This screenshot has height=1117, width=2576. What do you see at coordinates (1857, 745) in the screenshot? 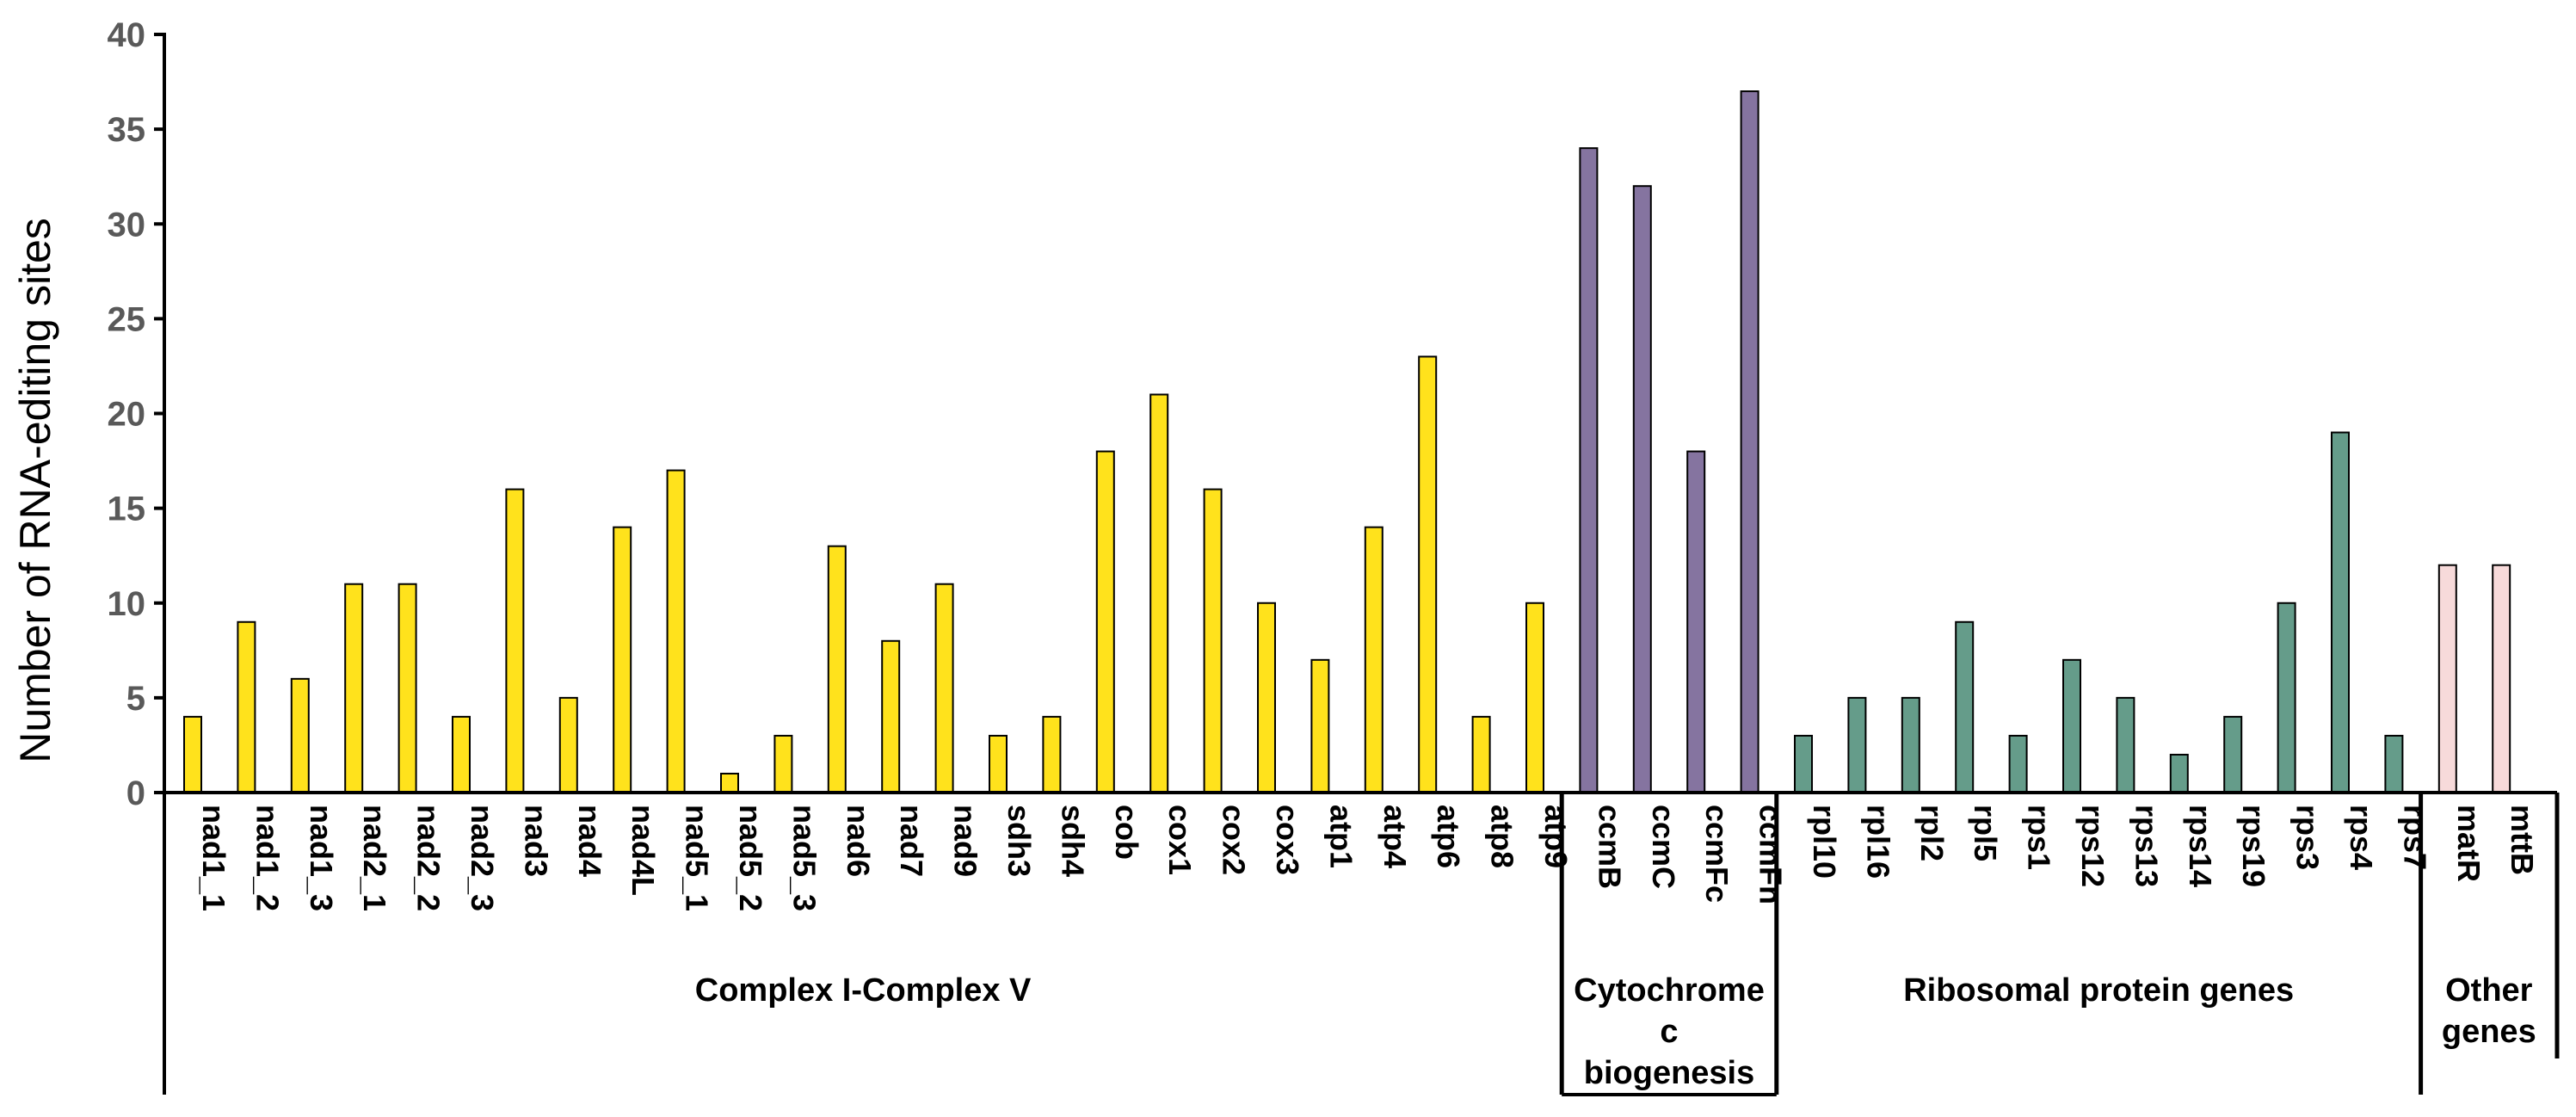
I see `bar-rpl16` at bounding box center [1857, 745].